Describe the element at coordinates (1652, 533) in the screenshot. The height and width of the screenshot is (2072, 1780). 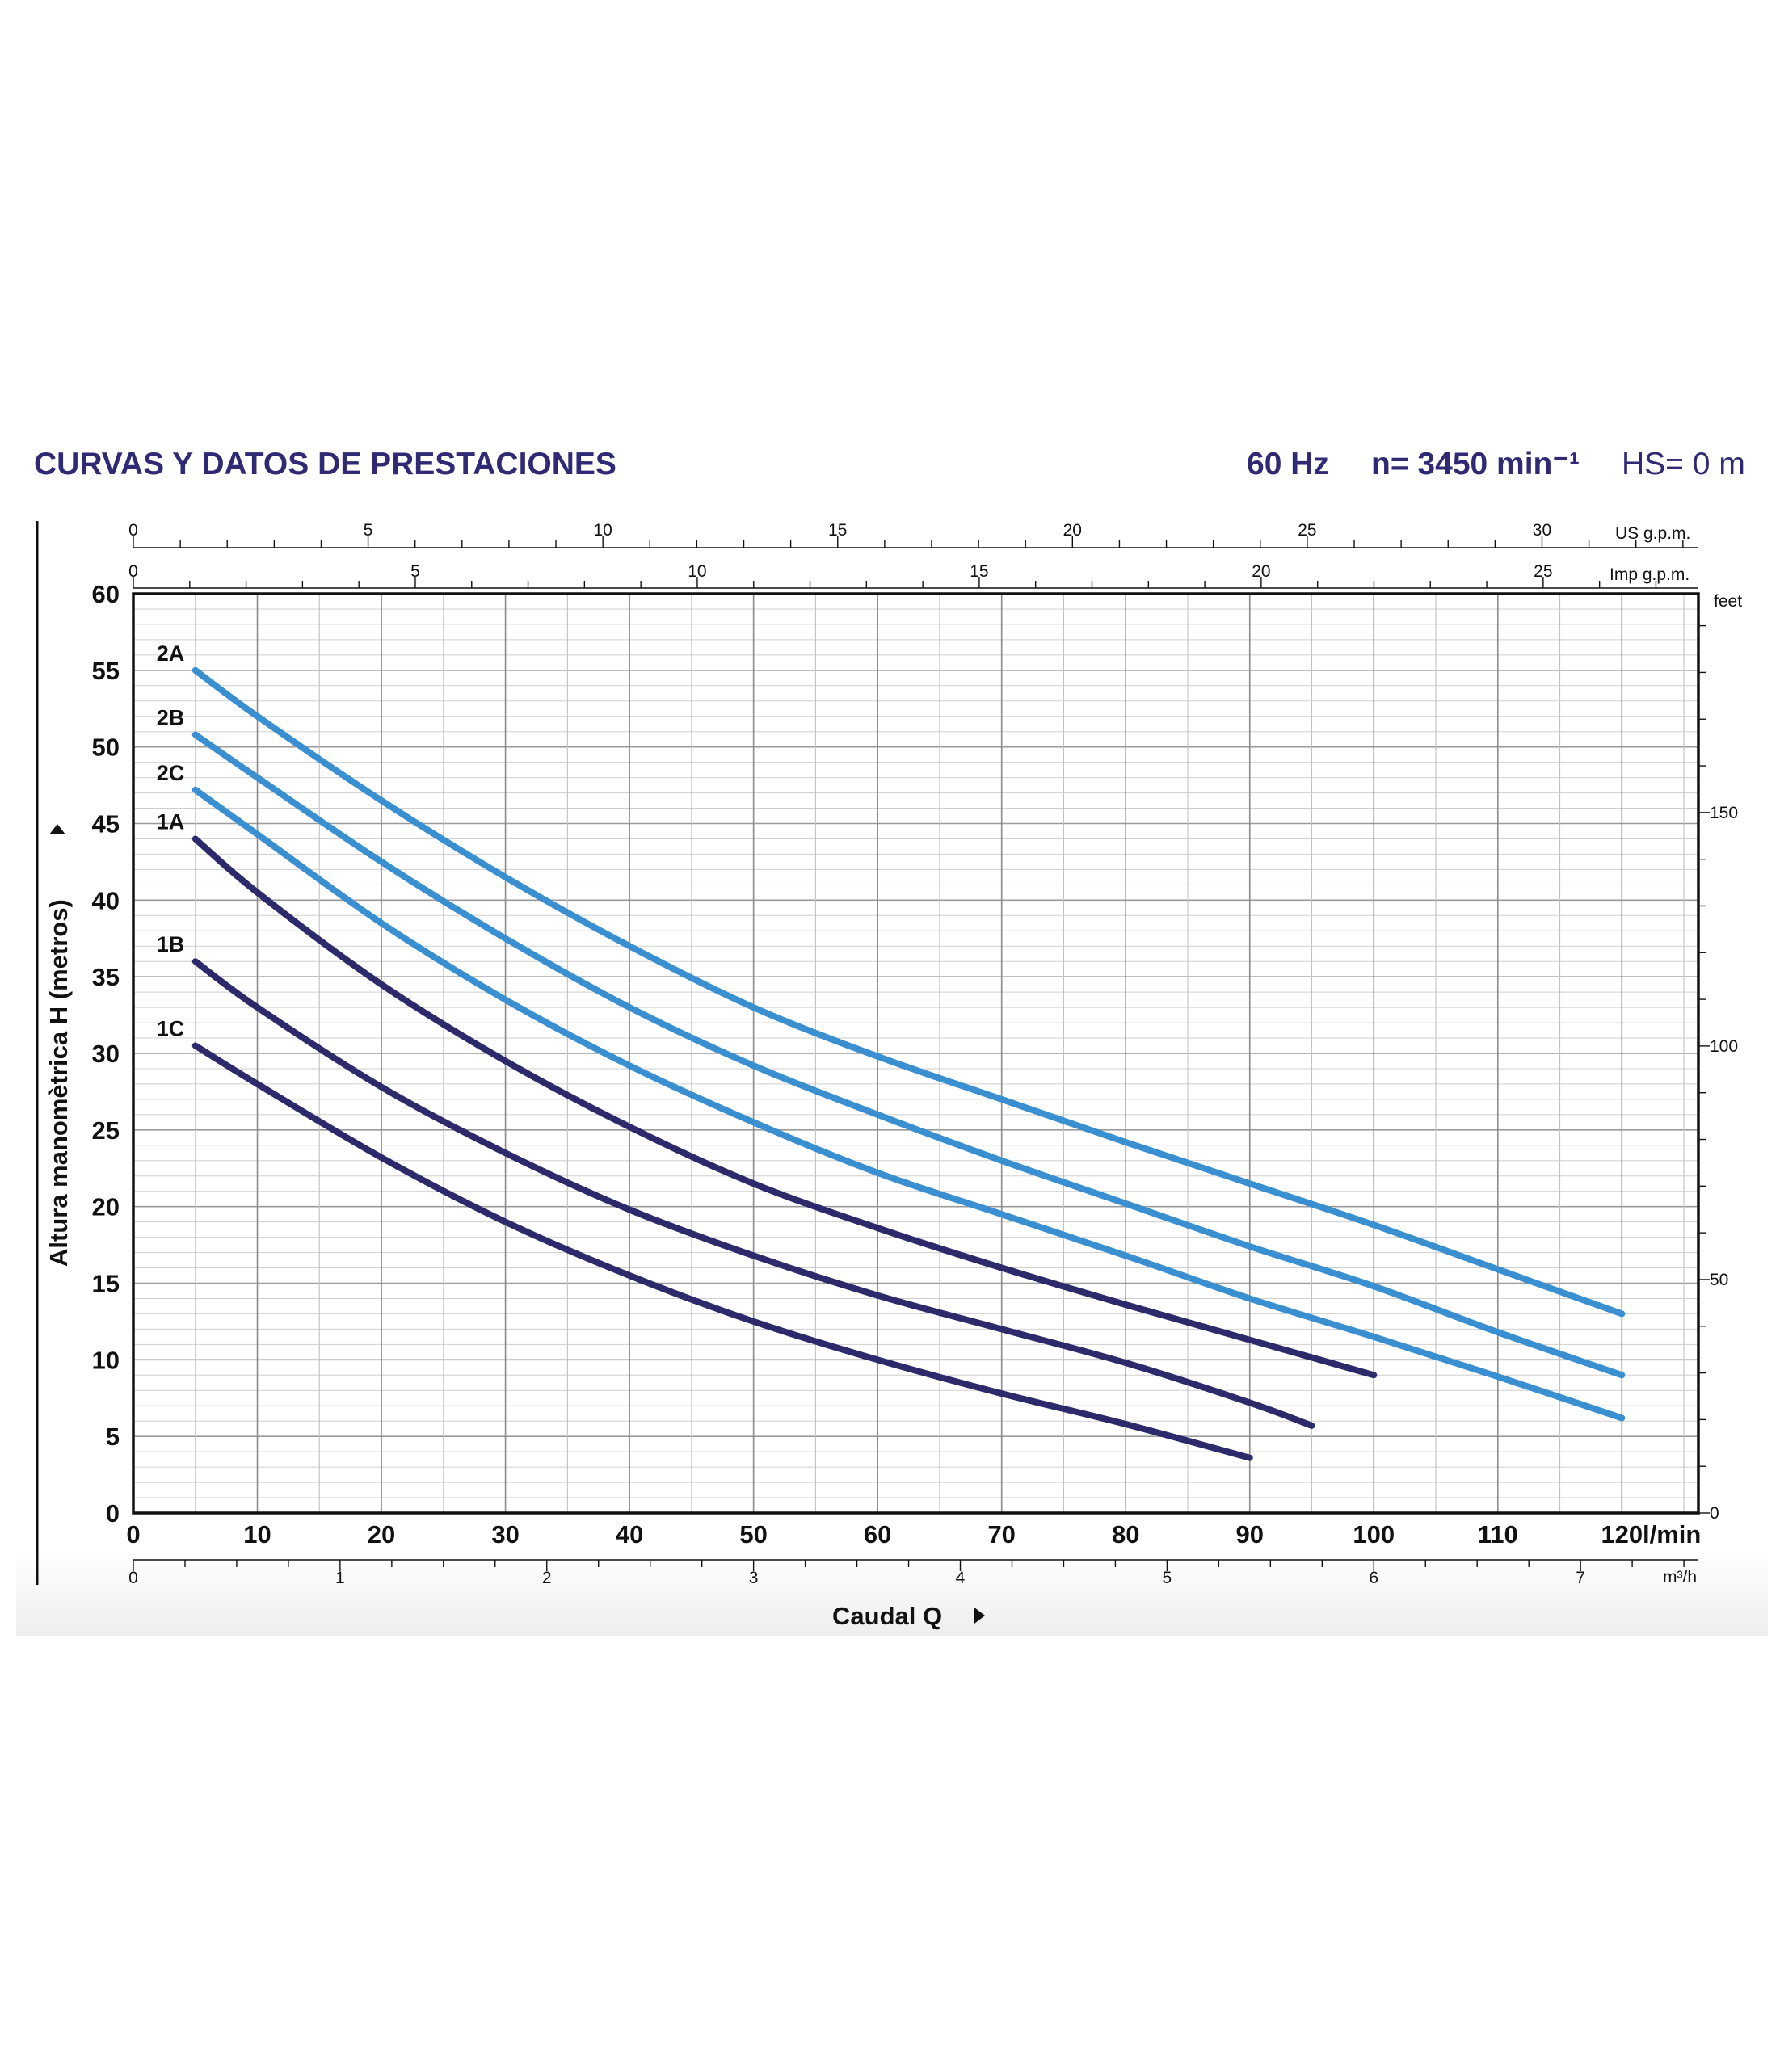
I see `us-gpm-unit: US g.p.m.` at that location.